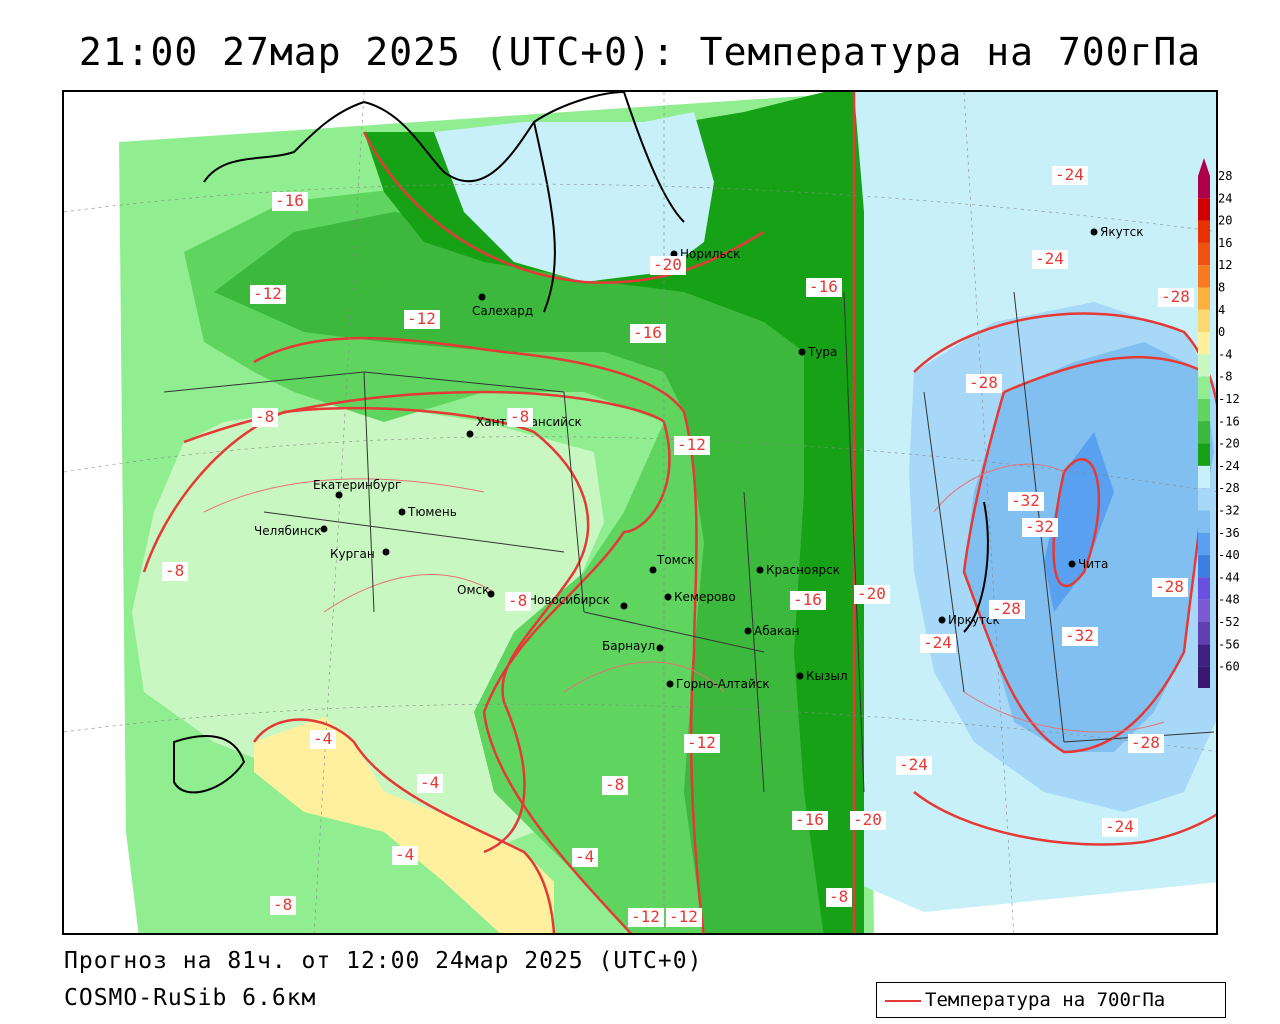 This screenshot has height=1024, width=1280. What do you see at coordinates (1229, 488) in the screenshot?
I see `scale-label: -28` at bounding box center [1229, 488].